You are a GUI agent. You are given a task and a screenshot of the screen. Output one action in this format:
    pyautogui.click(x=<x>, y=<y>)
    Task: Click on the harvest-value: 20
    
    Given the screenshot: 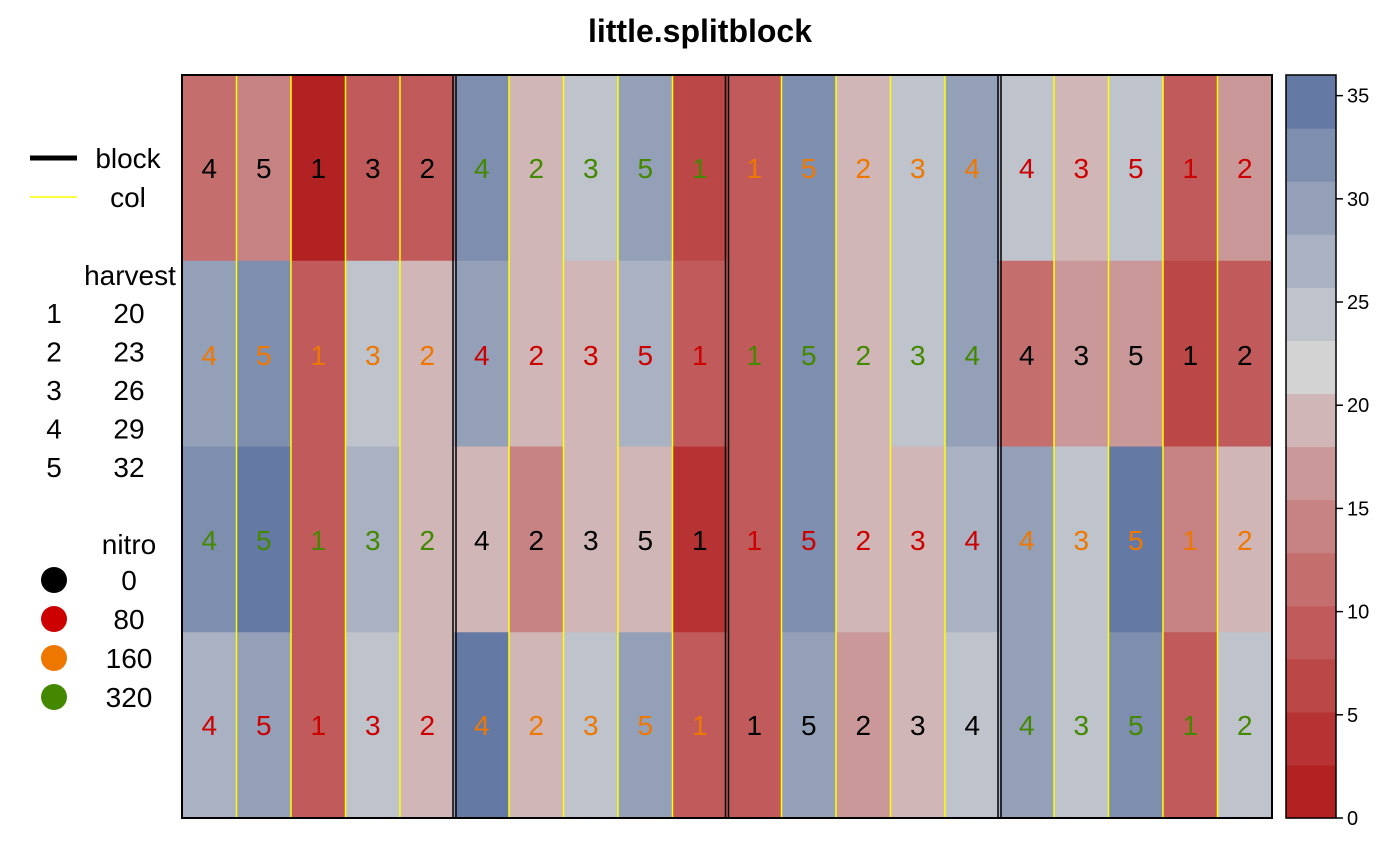 What is the action you would take?
    pyautogui.click(x=128, y=313)
    